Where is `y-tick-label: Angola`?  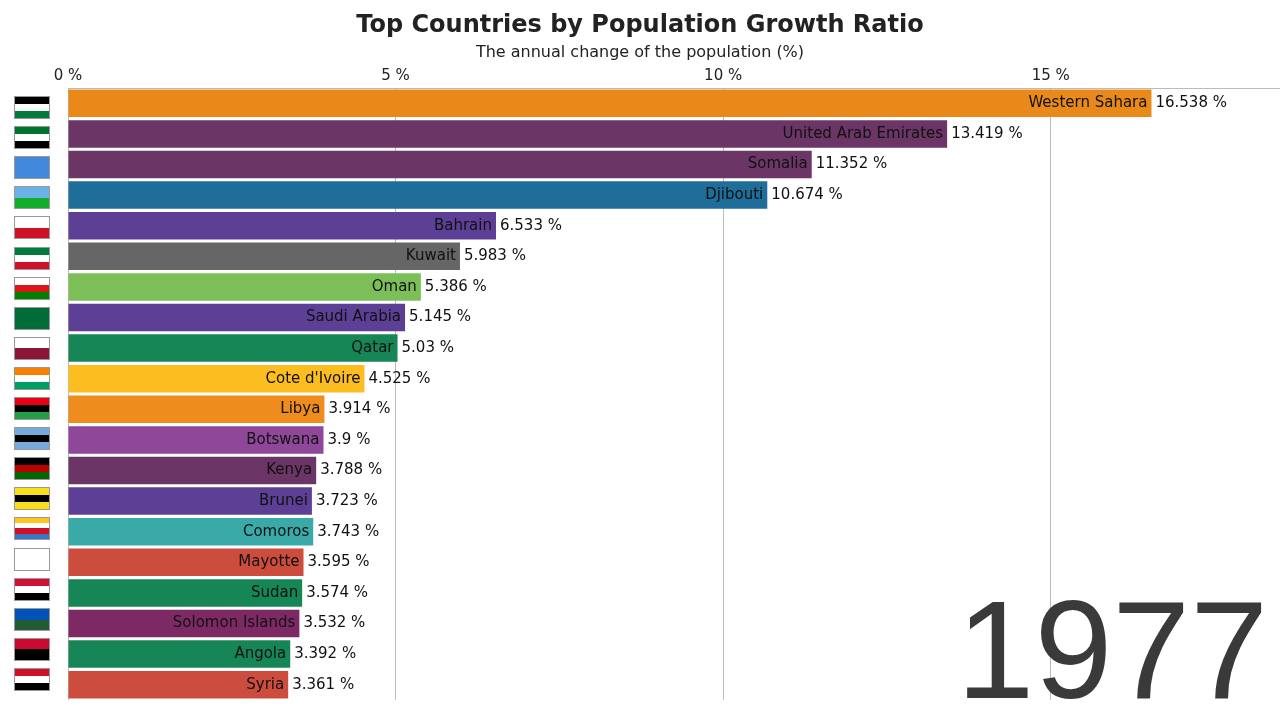
y-tick-label: Angola is located at coordinates (260, 652).